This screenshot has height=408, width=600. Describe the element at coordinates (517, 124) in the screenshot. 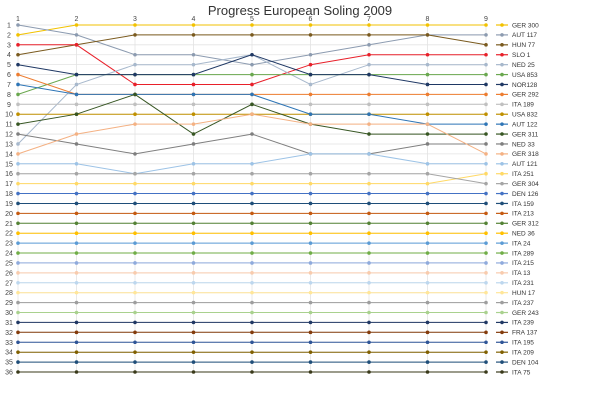

I see `legend-entry: AUT 122` at that location.